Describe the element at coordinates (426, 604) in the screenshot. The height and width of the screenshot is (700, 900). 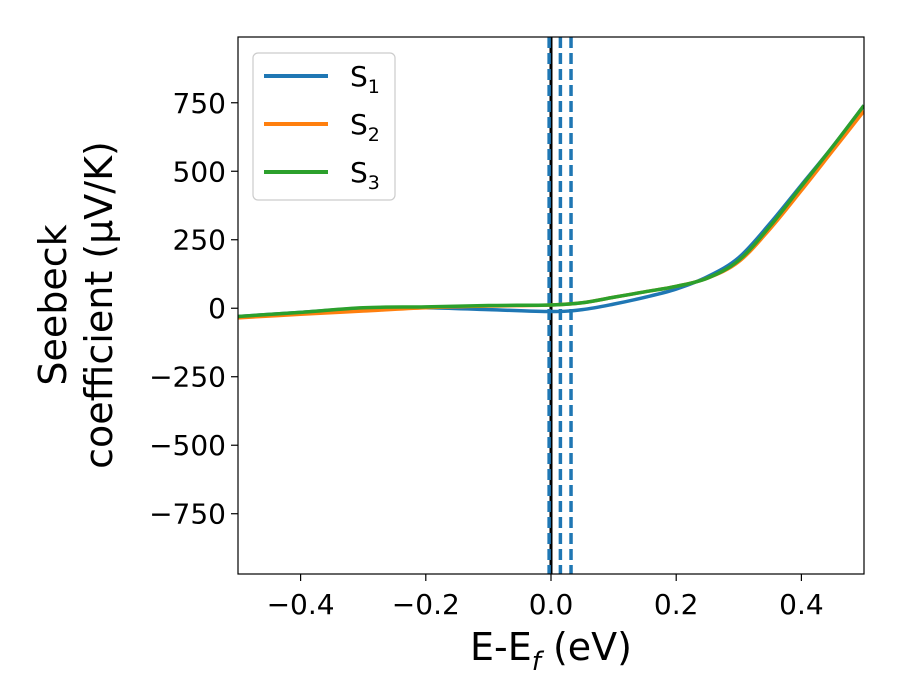
I see `x-tick-label: −0.2` at that location.